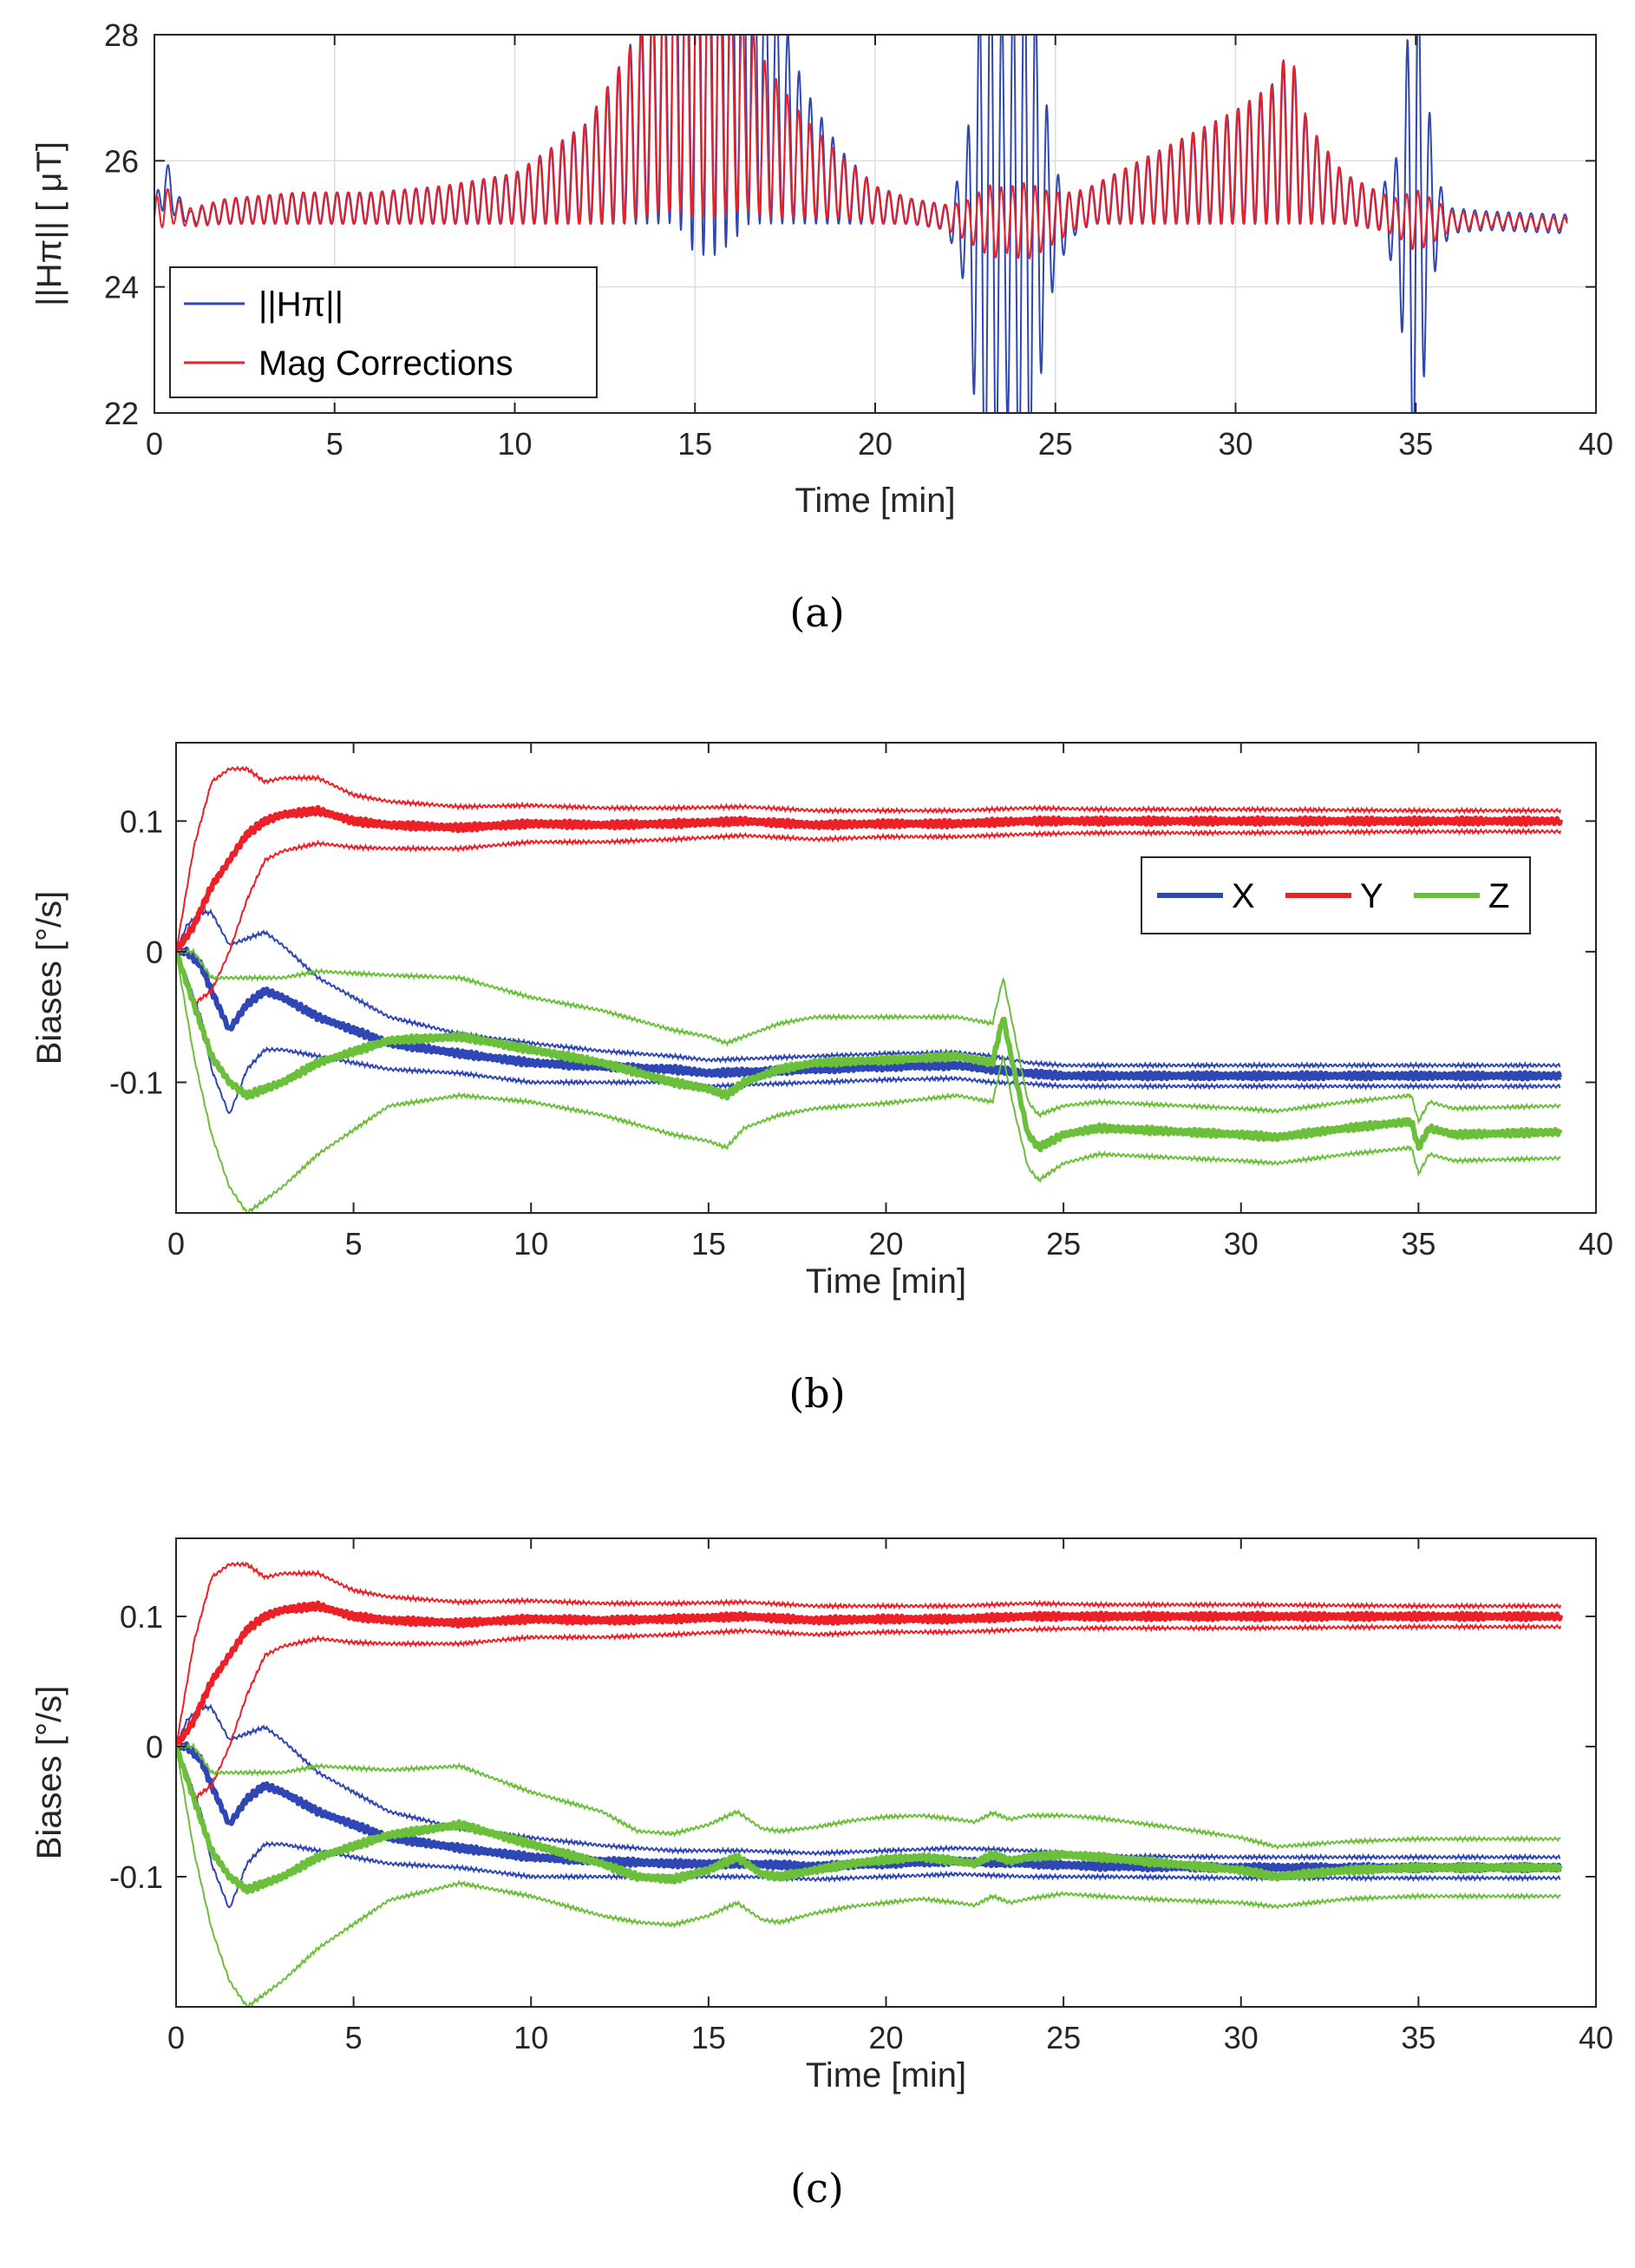  What do you see at coordinates (122, 161) in the screenshot?
I see `y-tick-label: 26` at bounding box center [122, 161].